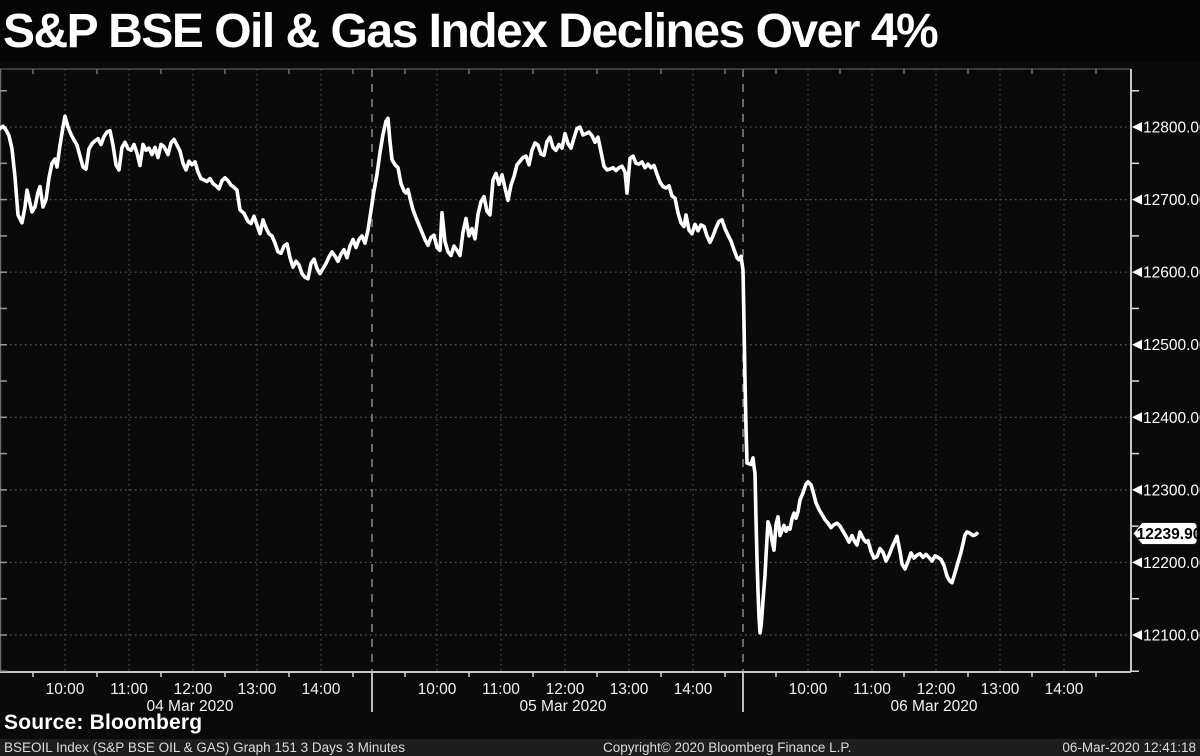  I want to click on title-bar: S&P BSE Oil & Gas Index Declines Over 4%, so click(600, 31).